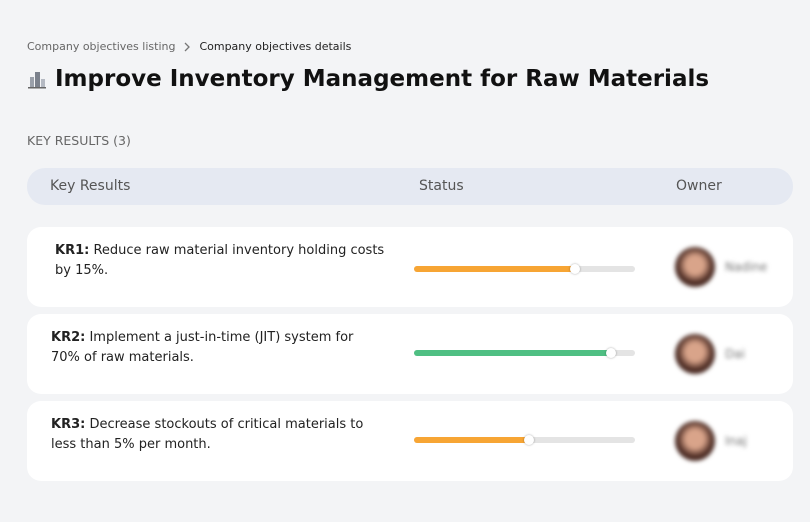  I want to click on owner-name: Nadine, so click(746, 267).